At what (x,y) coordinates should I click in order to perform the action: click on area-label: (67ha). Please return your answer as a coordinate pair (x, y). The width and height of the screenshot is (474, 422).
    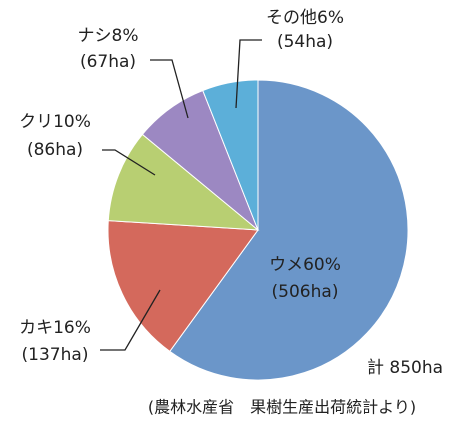
    Looking at the image, I should click on (108, 62).